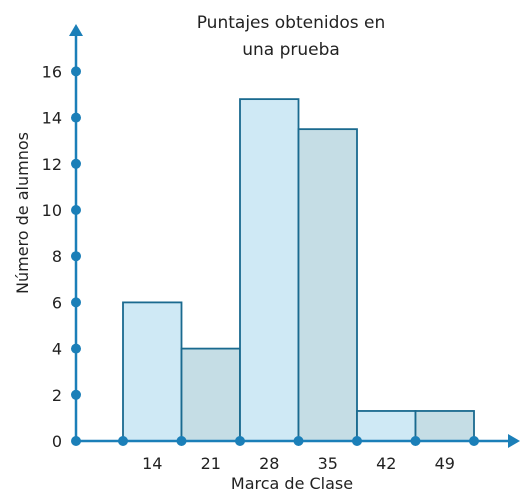 Image resolution: width=526 pixels, height=494 pixels. What do you see at coordinates (328, 463) in the screenshot?
I see `x-tick-label-35: 35` at bounding box center [328, 463].